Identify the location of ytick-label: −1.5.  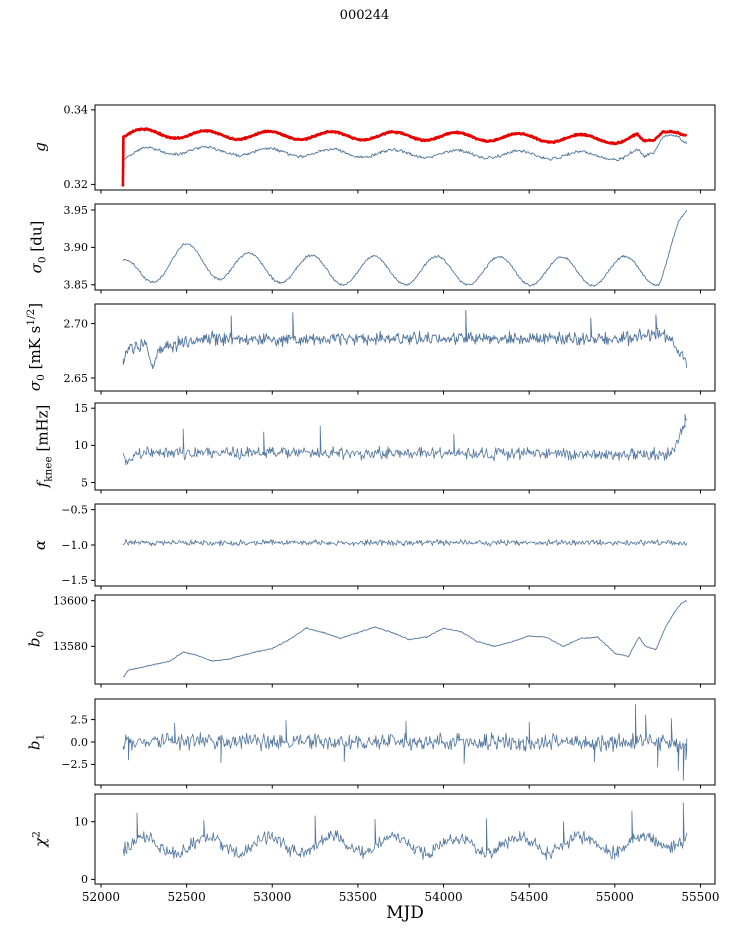
(74, 580).